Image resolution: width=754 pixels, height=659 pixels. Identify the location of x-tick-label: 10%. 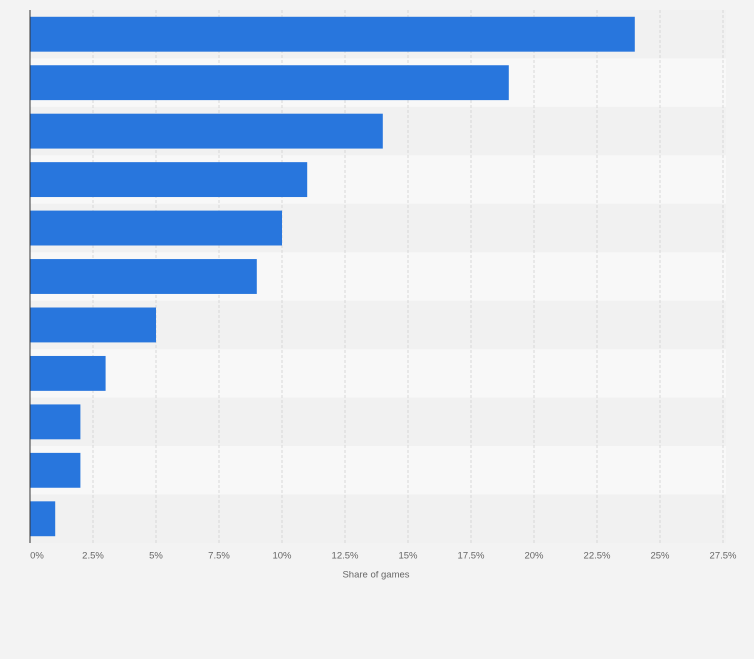
(282, 556).